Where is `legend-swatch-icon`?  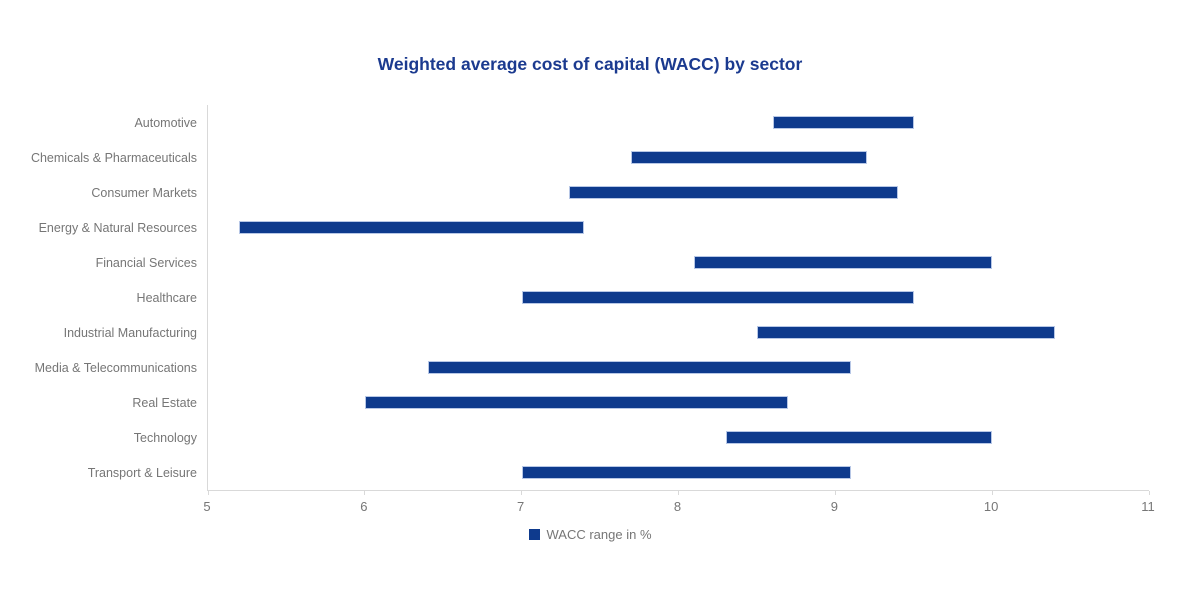
legend-swatch-icon is located at coordinates (534, 534).